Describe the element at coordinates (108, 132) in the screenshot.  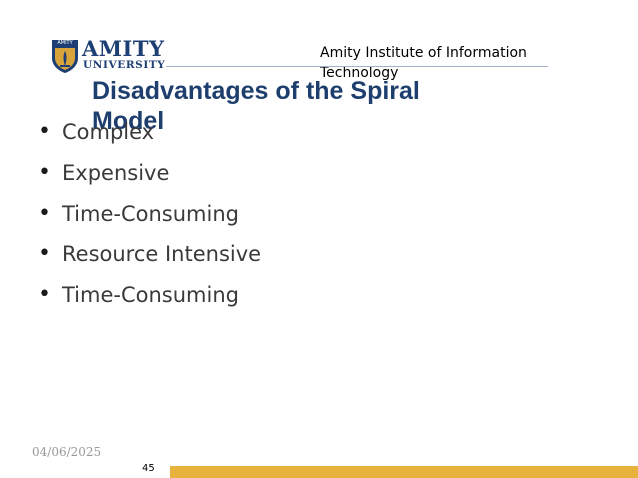
I see `bullet-text: Complex` at that location.